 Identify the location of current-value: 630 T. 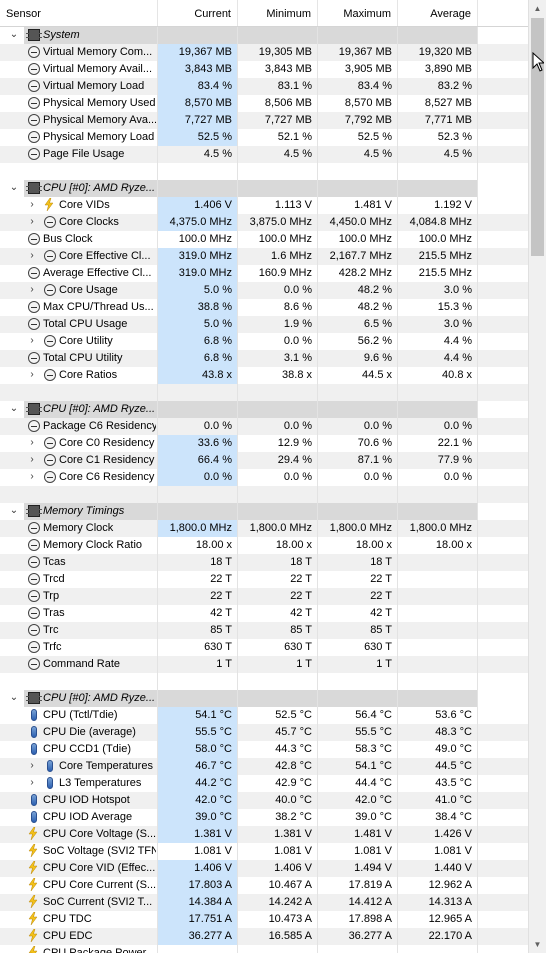
(218, 647).